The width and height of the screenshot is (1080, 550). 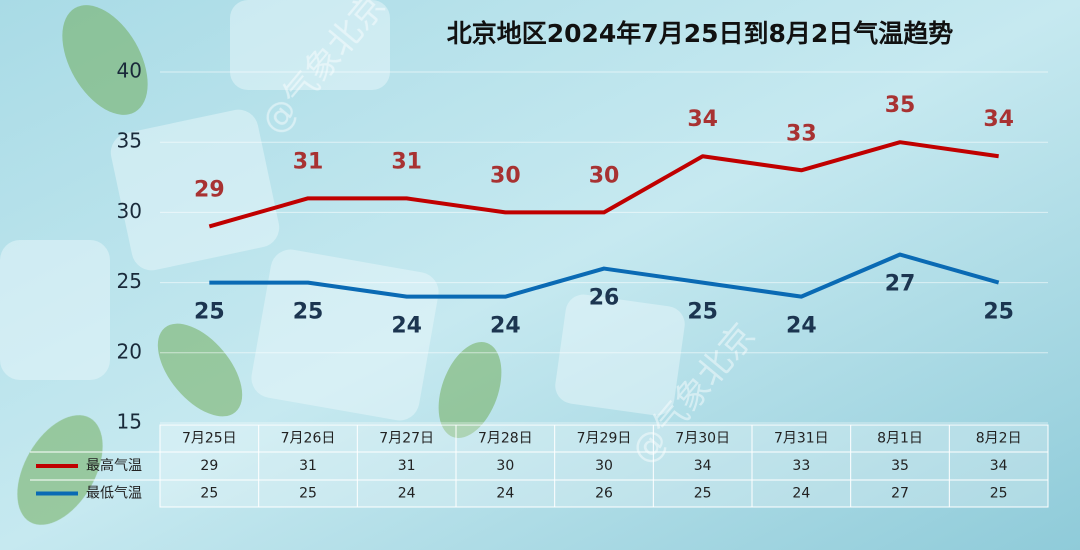 What do you see at coordinates (114, 465) in the screenshot?
I see `legend-label: 最高气温` at bounding box center [114, 465].